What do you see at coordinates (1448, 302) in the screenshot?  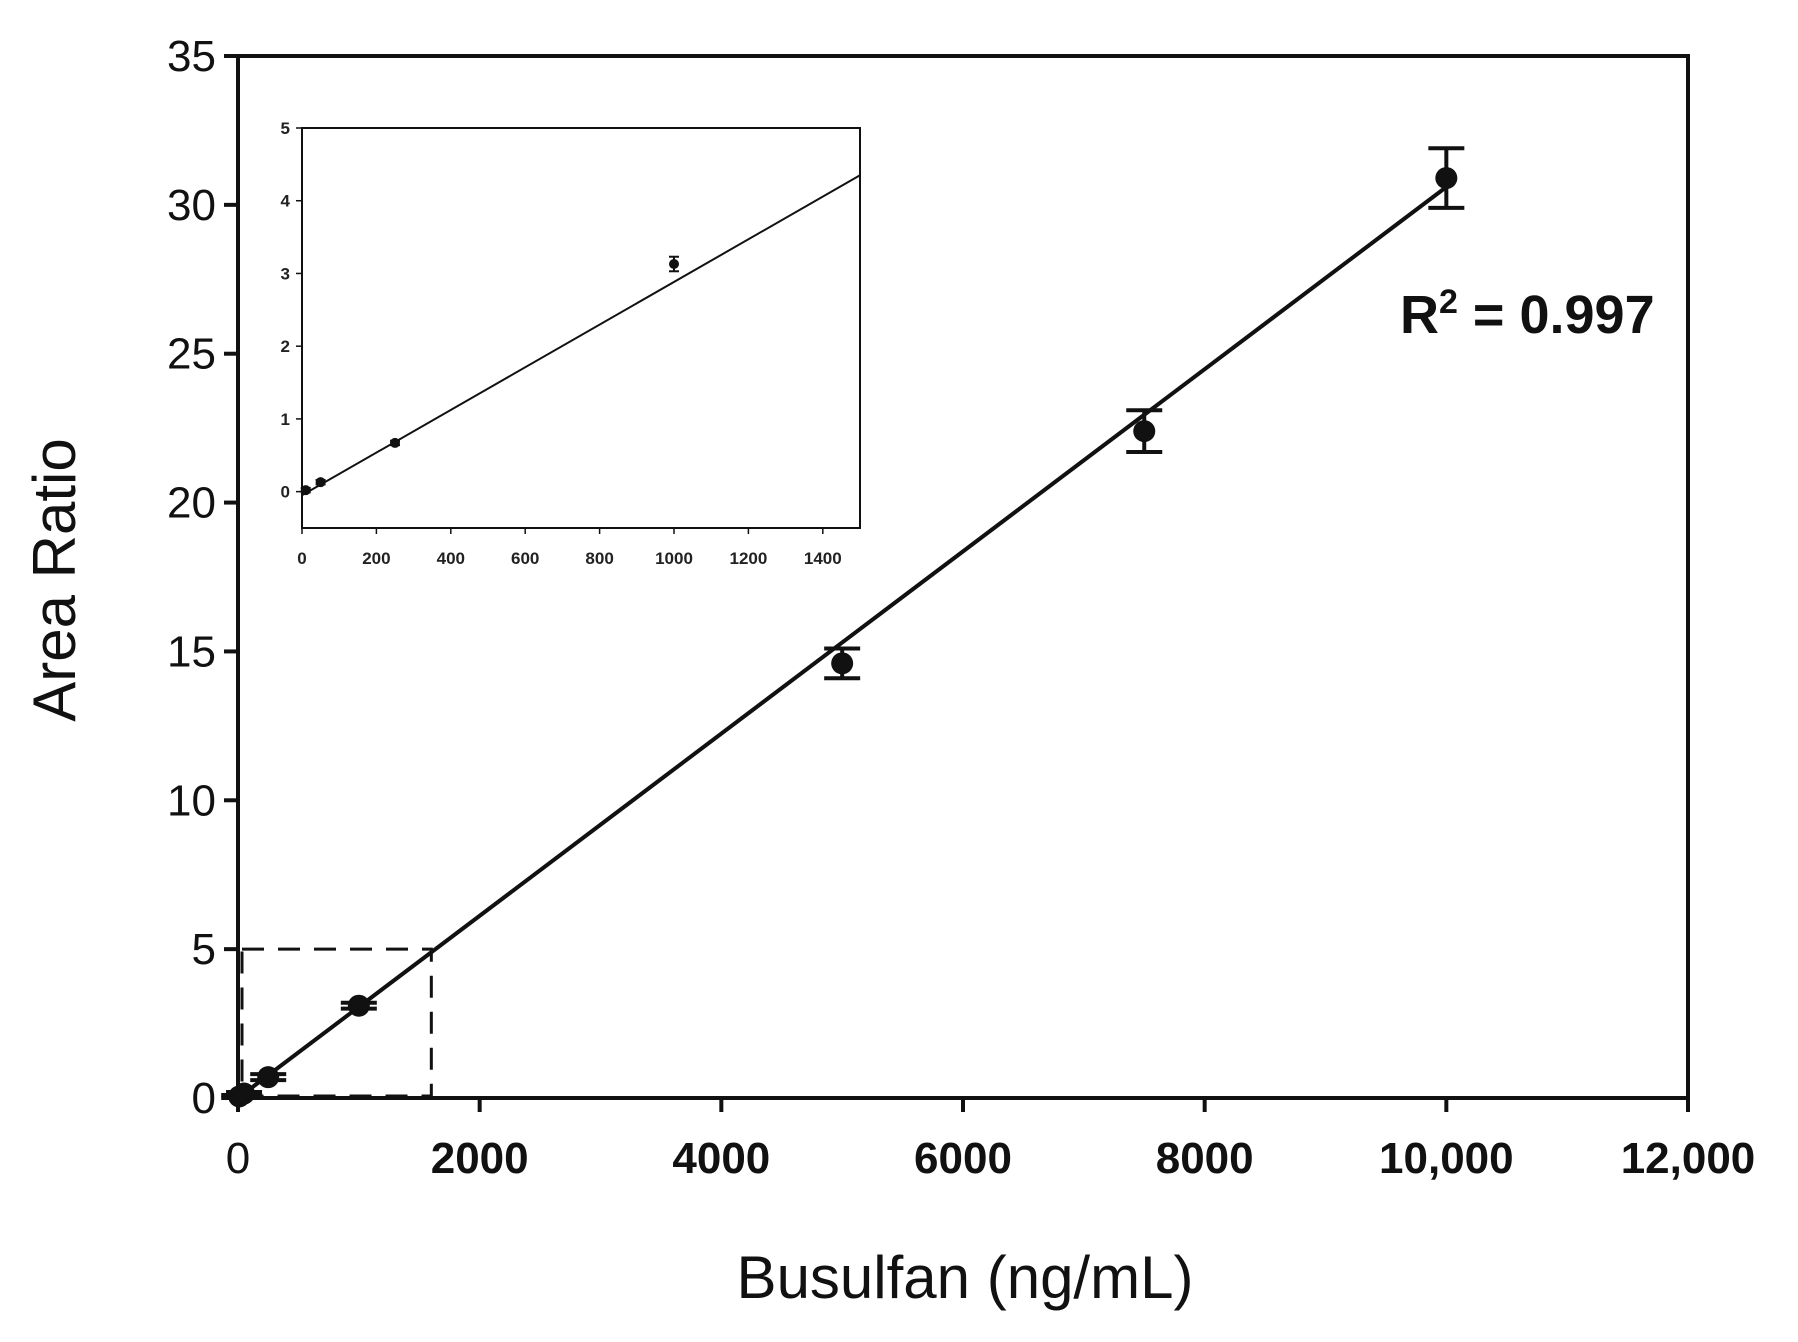 I see `r-squared-superscript: 2` at bounding box center [1448, 302].